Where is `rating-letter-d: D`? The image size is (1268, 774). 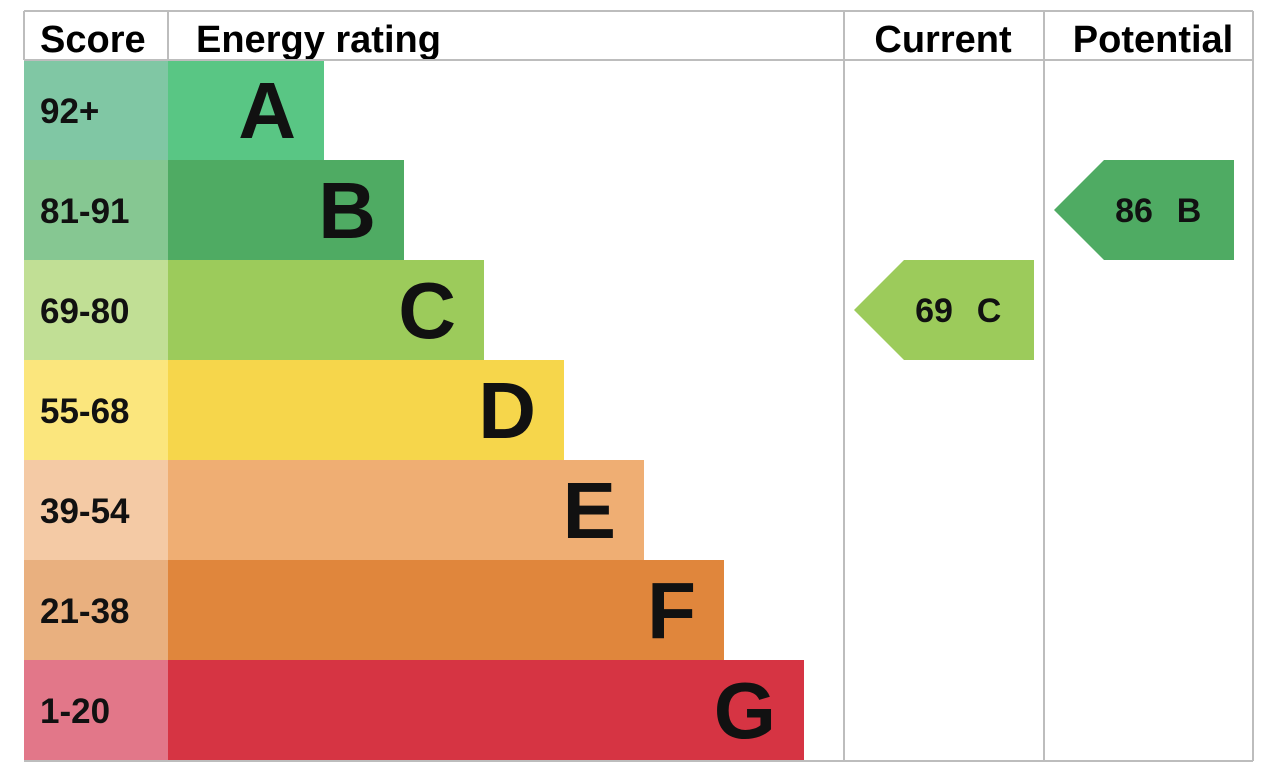
rating-letter-d: D is located at coordinates (507, 410).